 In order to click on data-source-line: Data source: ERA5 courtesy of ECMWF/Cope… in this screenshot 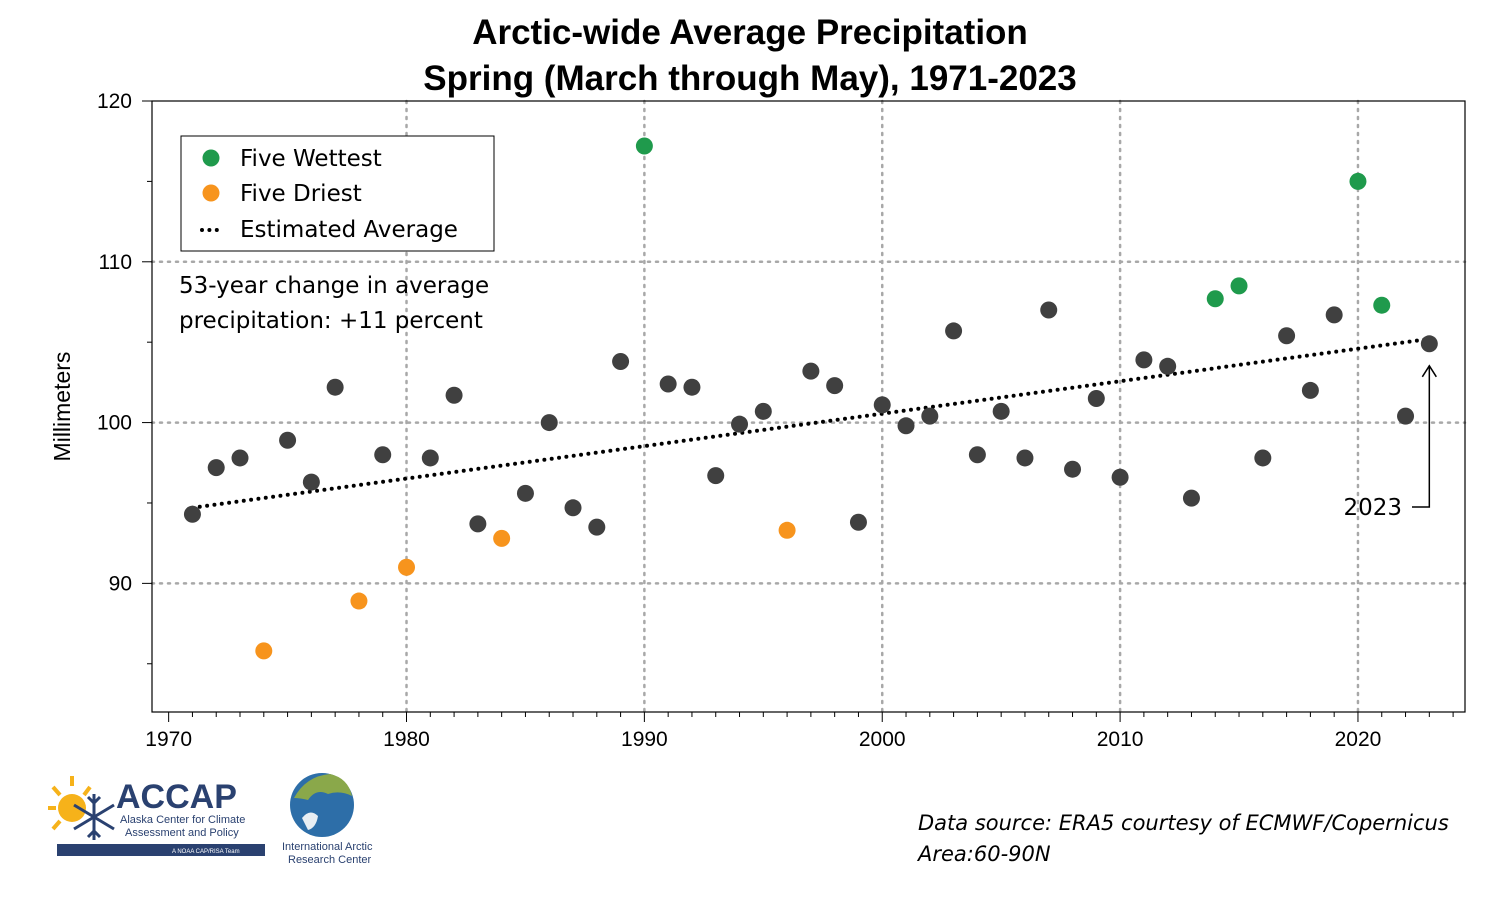, I will do `click(1183, 823)`.